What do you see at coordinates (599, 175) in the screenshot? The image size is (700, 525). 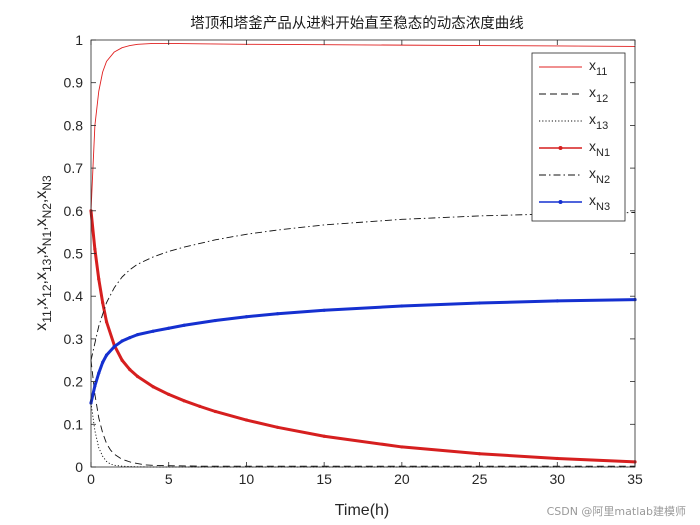 I see `legend-label-xN2: xN2` at bounding box center [599, 175].